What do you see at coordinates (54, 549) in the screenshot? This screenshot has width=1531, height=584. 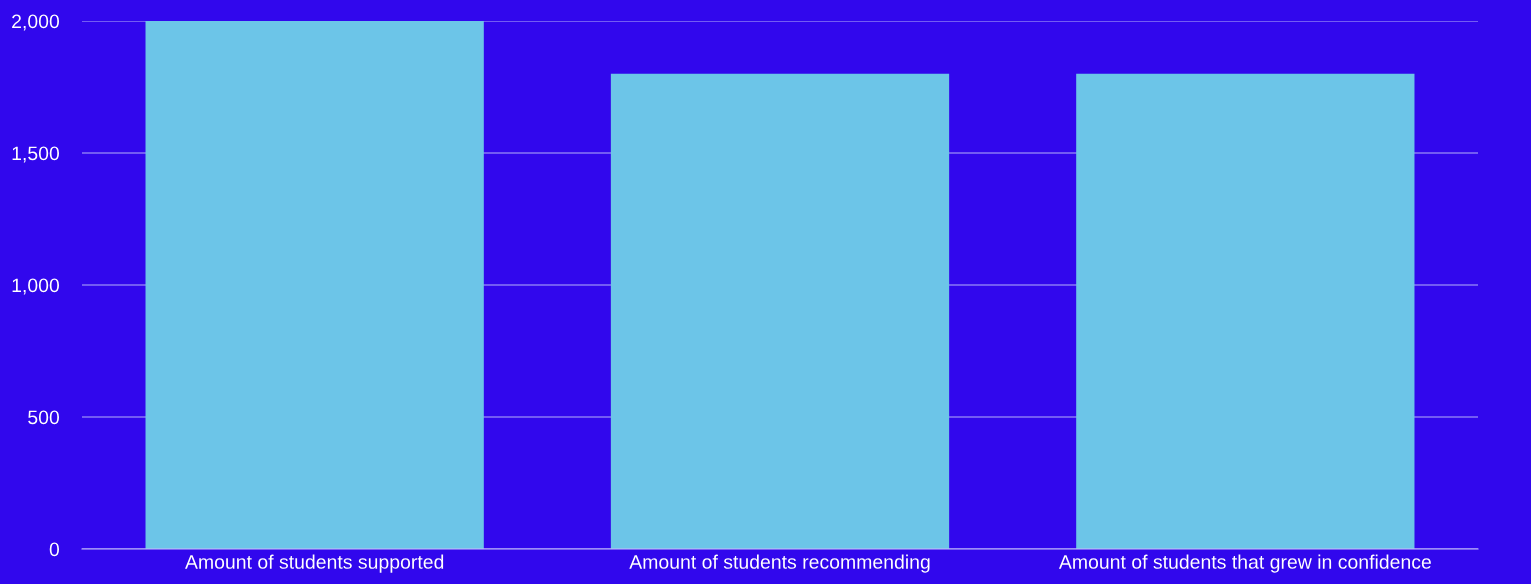 I see `y-tick-label: 0` at bounding box center [54, 549].